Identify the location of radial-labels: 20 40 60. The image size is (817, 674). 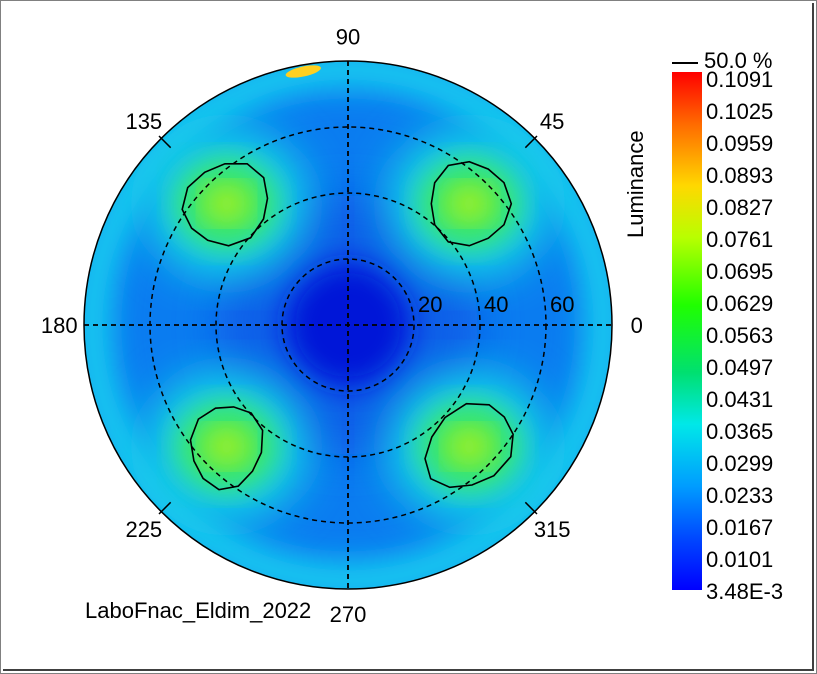
(496, 304).